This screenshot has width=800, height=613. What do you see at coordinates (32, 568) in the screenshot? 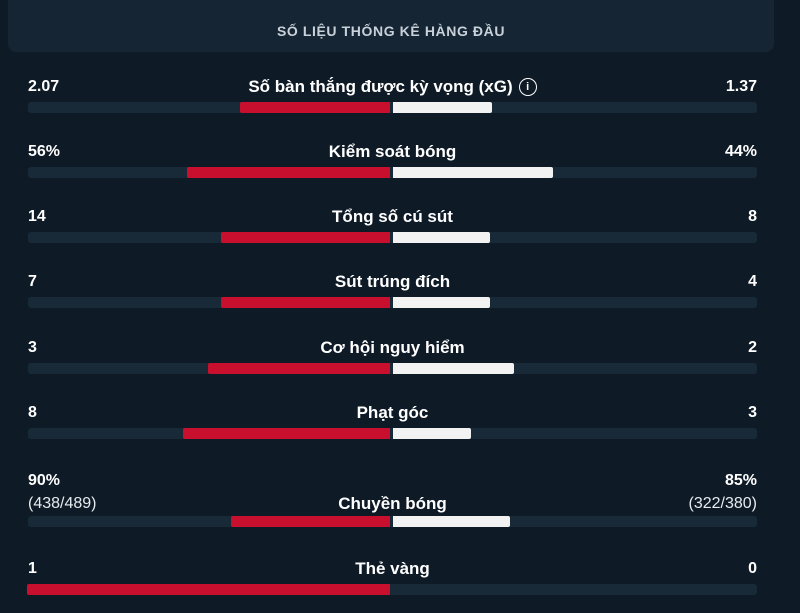
I see `home-value: 1` at bounding box center [32, 568].